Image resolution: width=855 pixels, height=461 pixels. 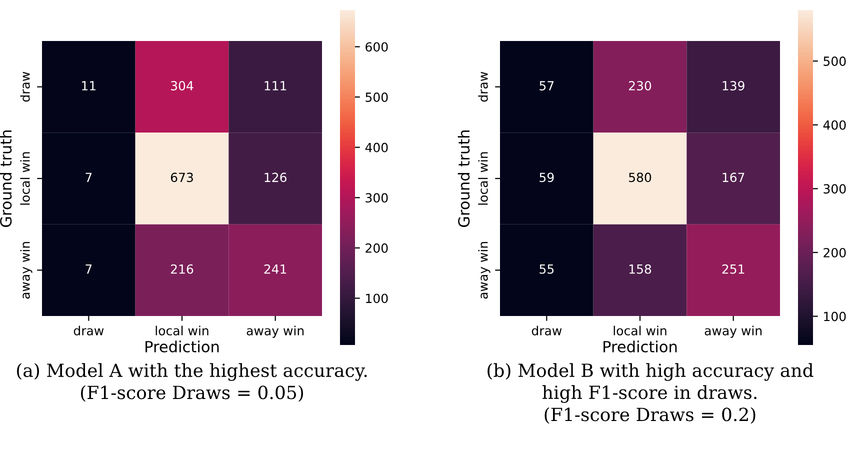 I want to click on text: high F1-score in draws., so click(x=649, y=394).